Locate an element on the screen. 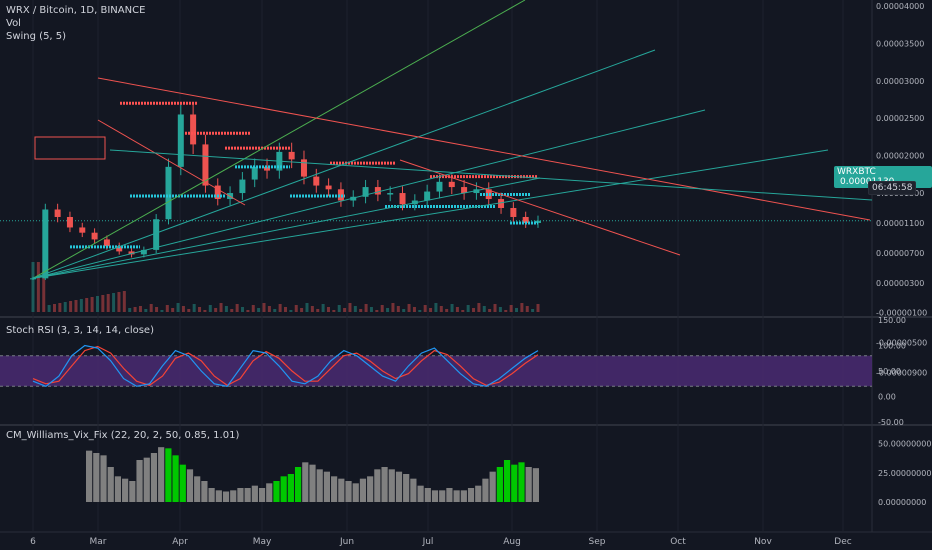 This screenshot has width=932, height=550. price-axis-label: 0.00000700 is located at coordinates (900, 253).